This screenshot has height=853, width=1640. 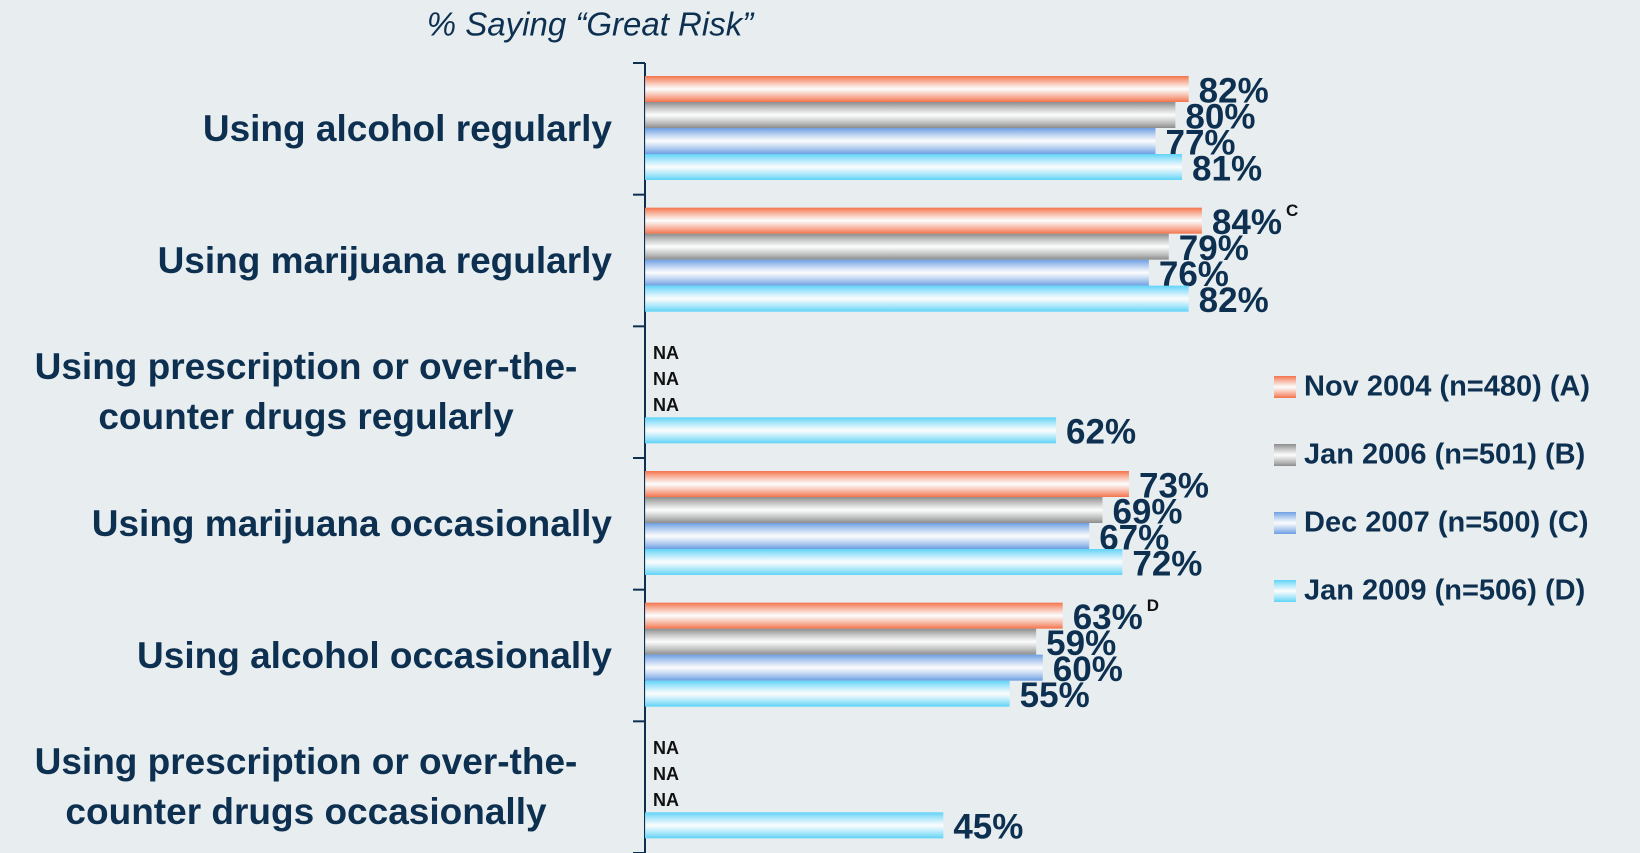 I want to click on value-label: 81%, so click(x=1227, y=168).